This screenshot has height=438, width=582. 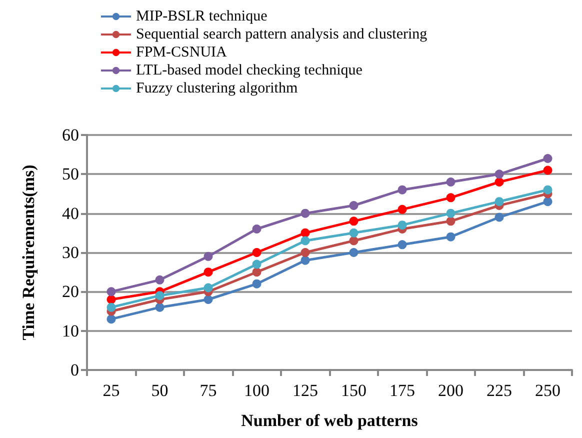 I want to click on y-tick-label: 10, so click(x=70, y=330).